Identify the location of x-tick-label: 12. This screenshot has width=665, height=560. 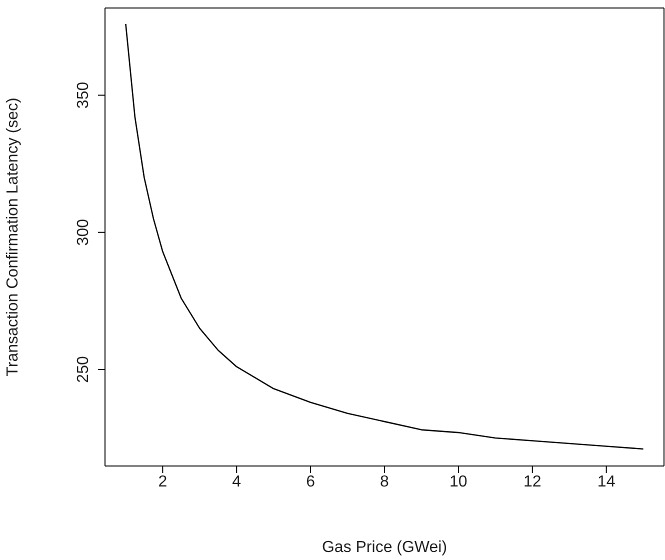
(532, 481).